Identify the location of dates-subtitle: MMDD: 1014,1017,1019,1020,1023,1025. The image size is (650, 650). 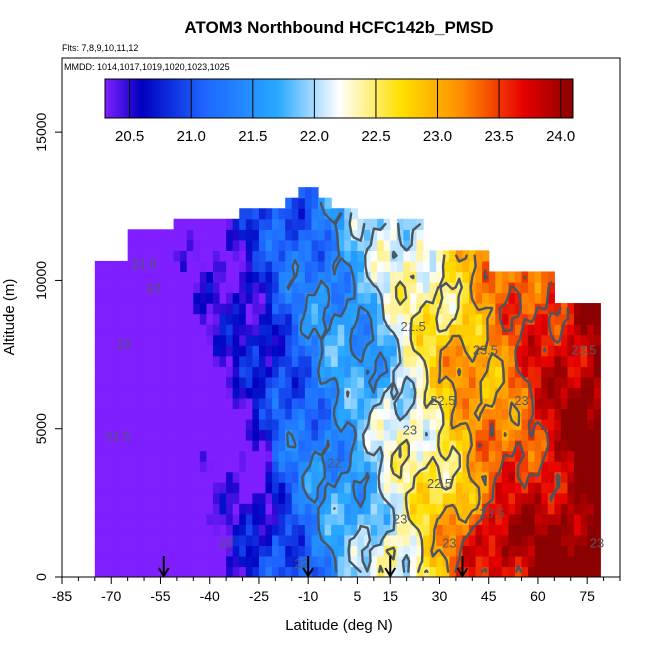
(147, 67).